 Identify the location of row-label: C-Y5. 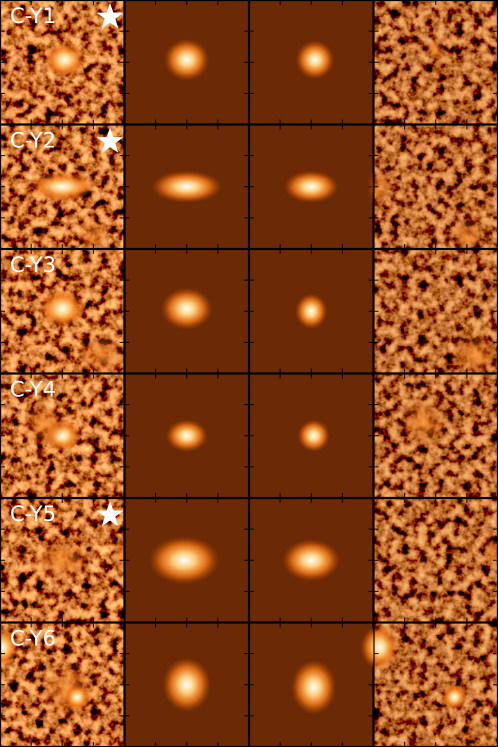
(33, 514).